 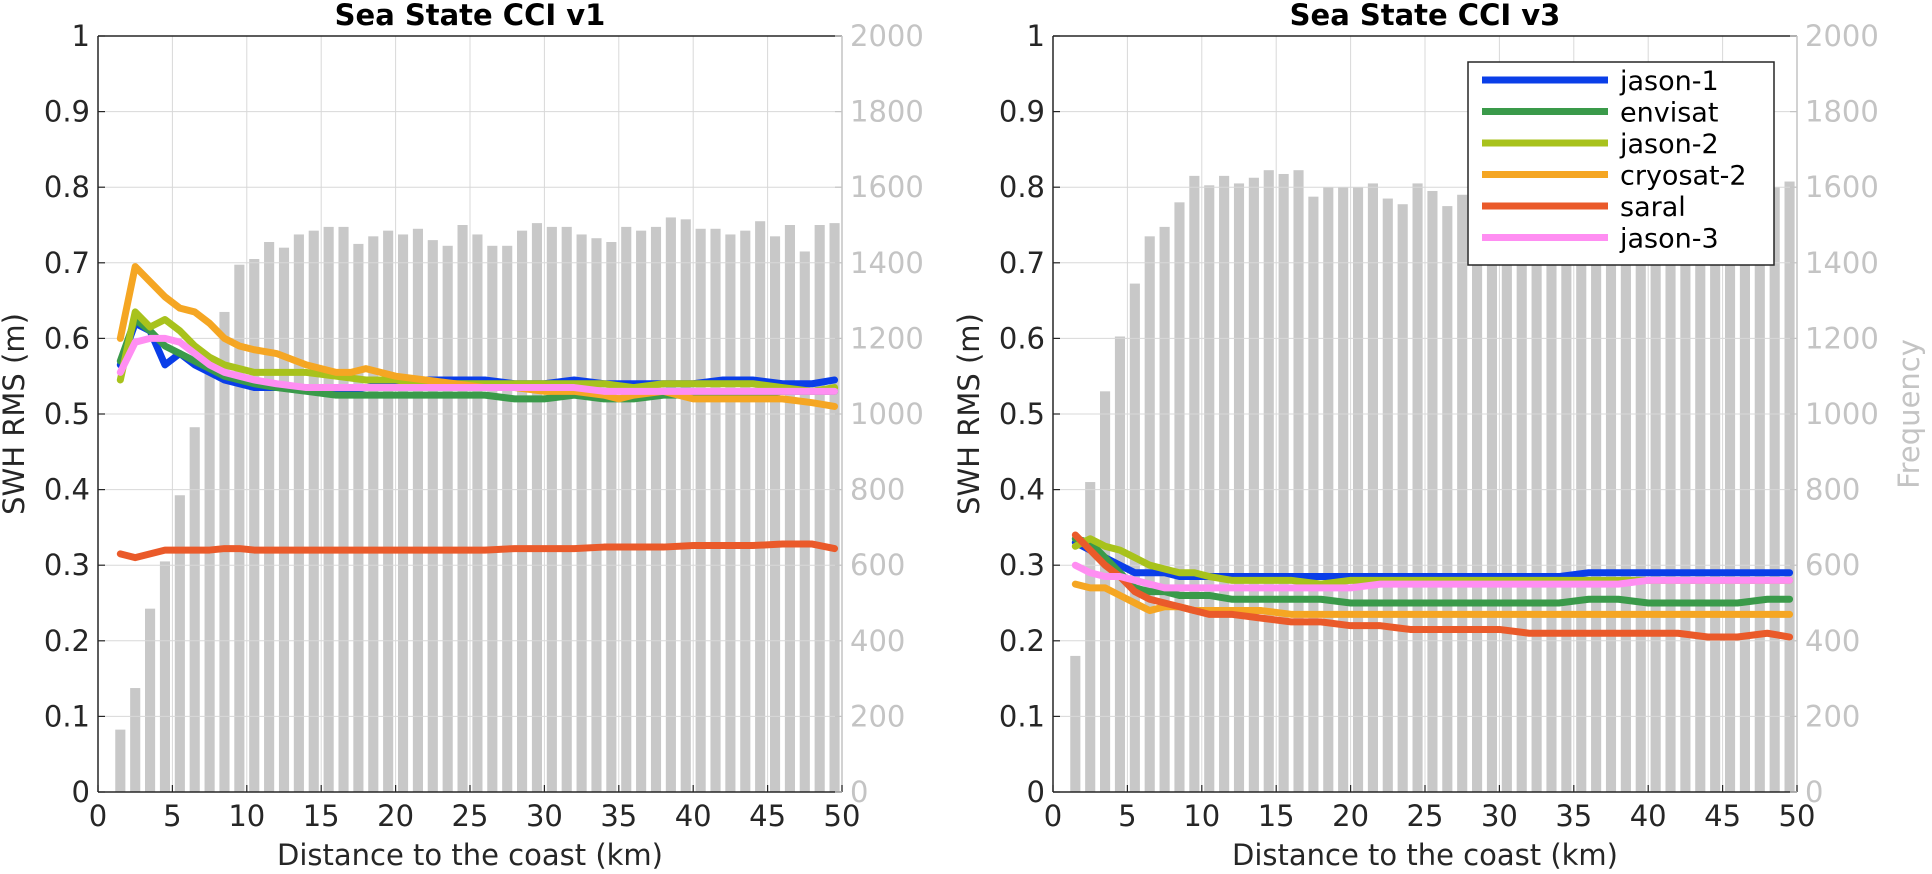 What do you see at coordinates (1600, 239) in the screenshot?
I see `legend-item-jason-3: jason-3` at bounding box center [1600, 239].